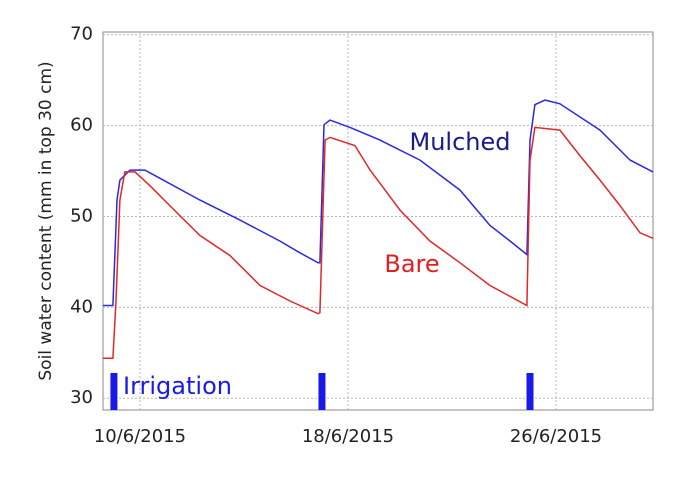 This screenshot has width=689, height=499. I want to click on y-axis-label: Soil water content (mm in top 30 cm), so click(46, 220).